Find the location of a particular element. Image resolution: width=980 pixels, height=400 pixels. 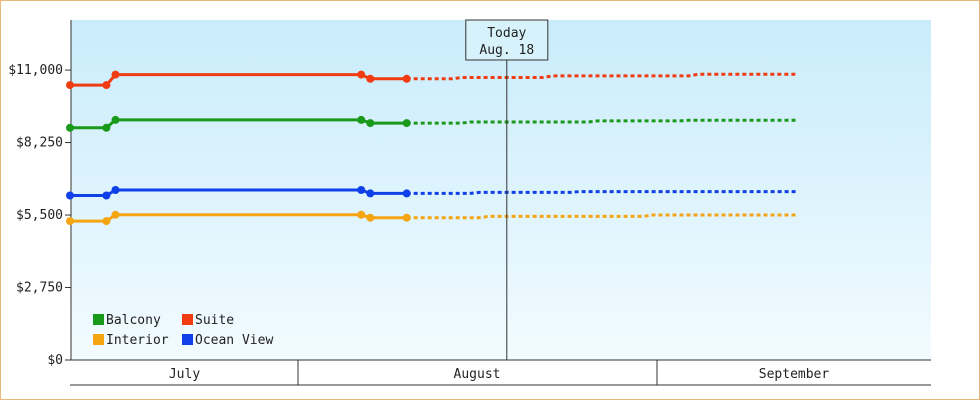

y-tick-label: $5,500 is located at coordinates (39, 215).